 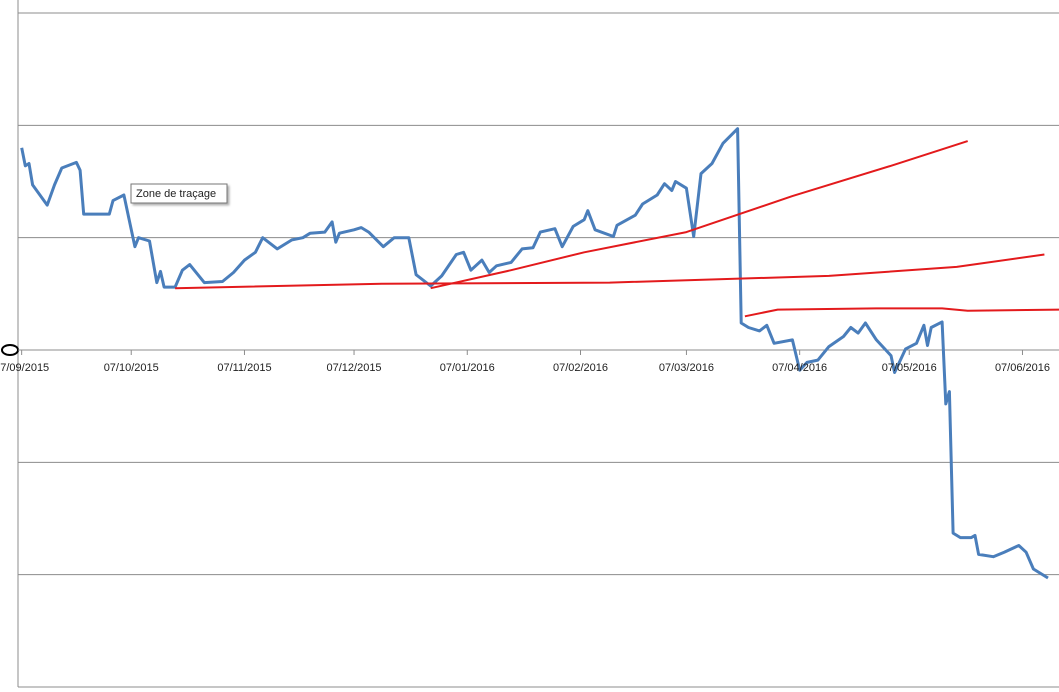 I want to click on x-tick-label: 07/05/2016, so click(x=909, y=368).